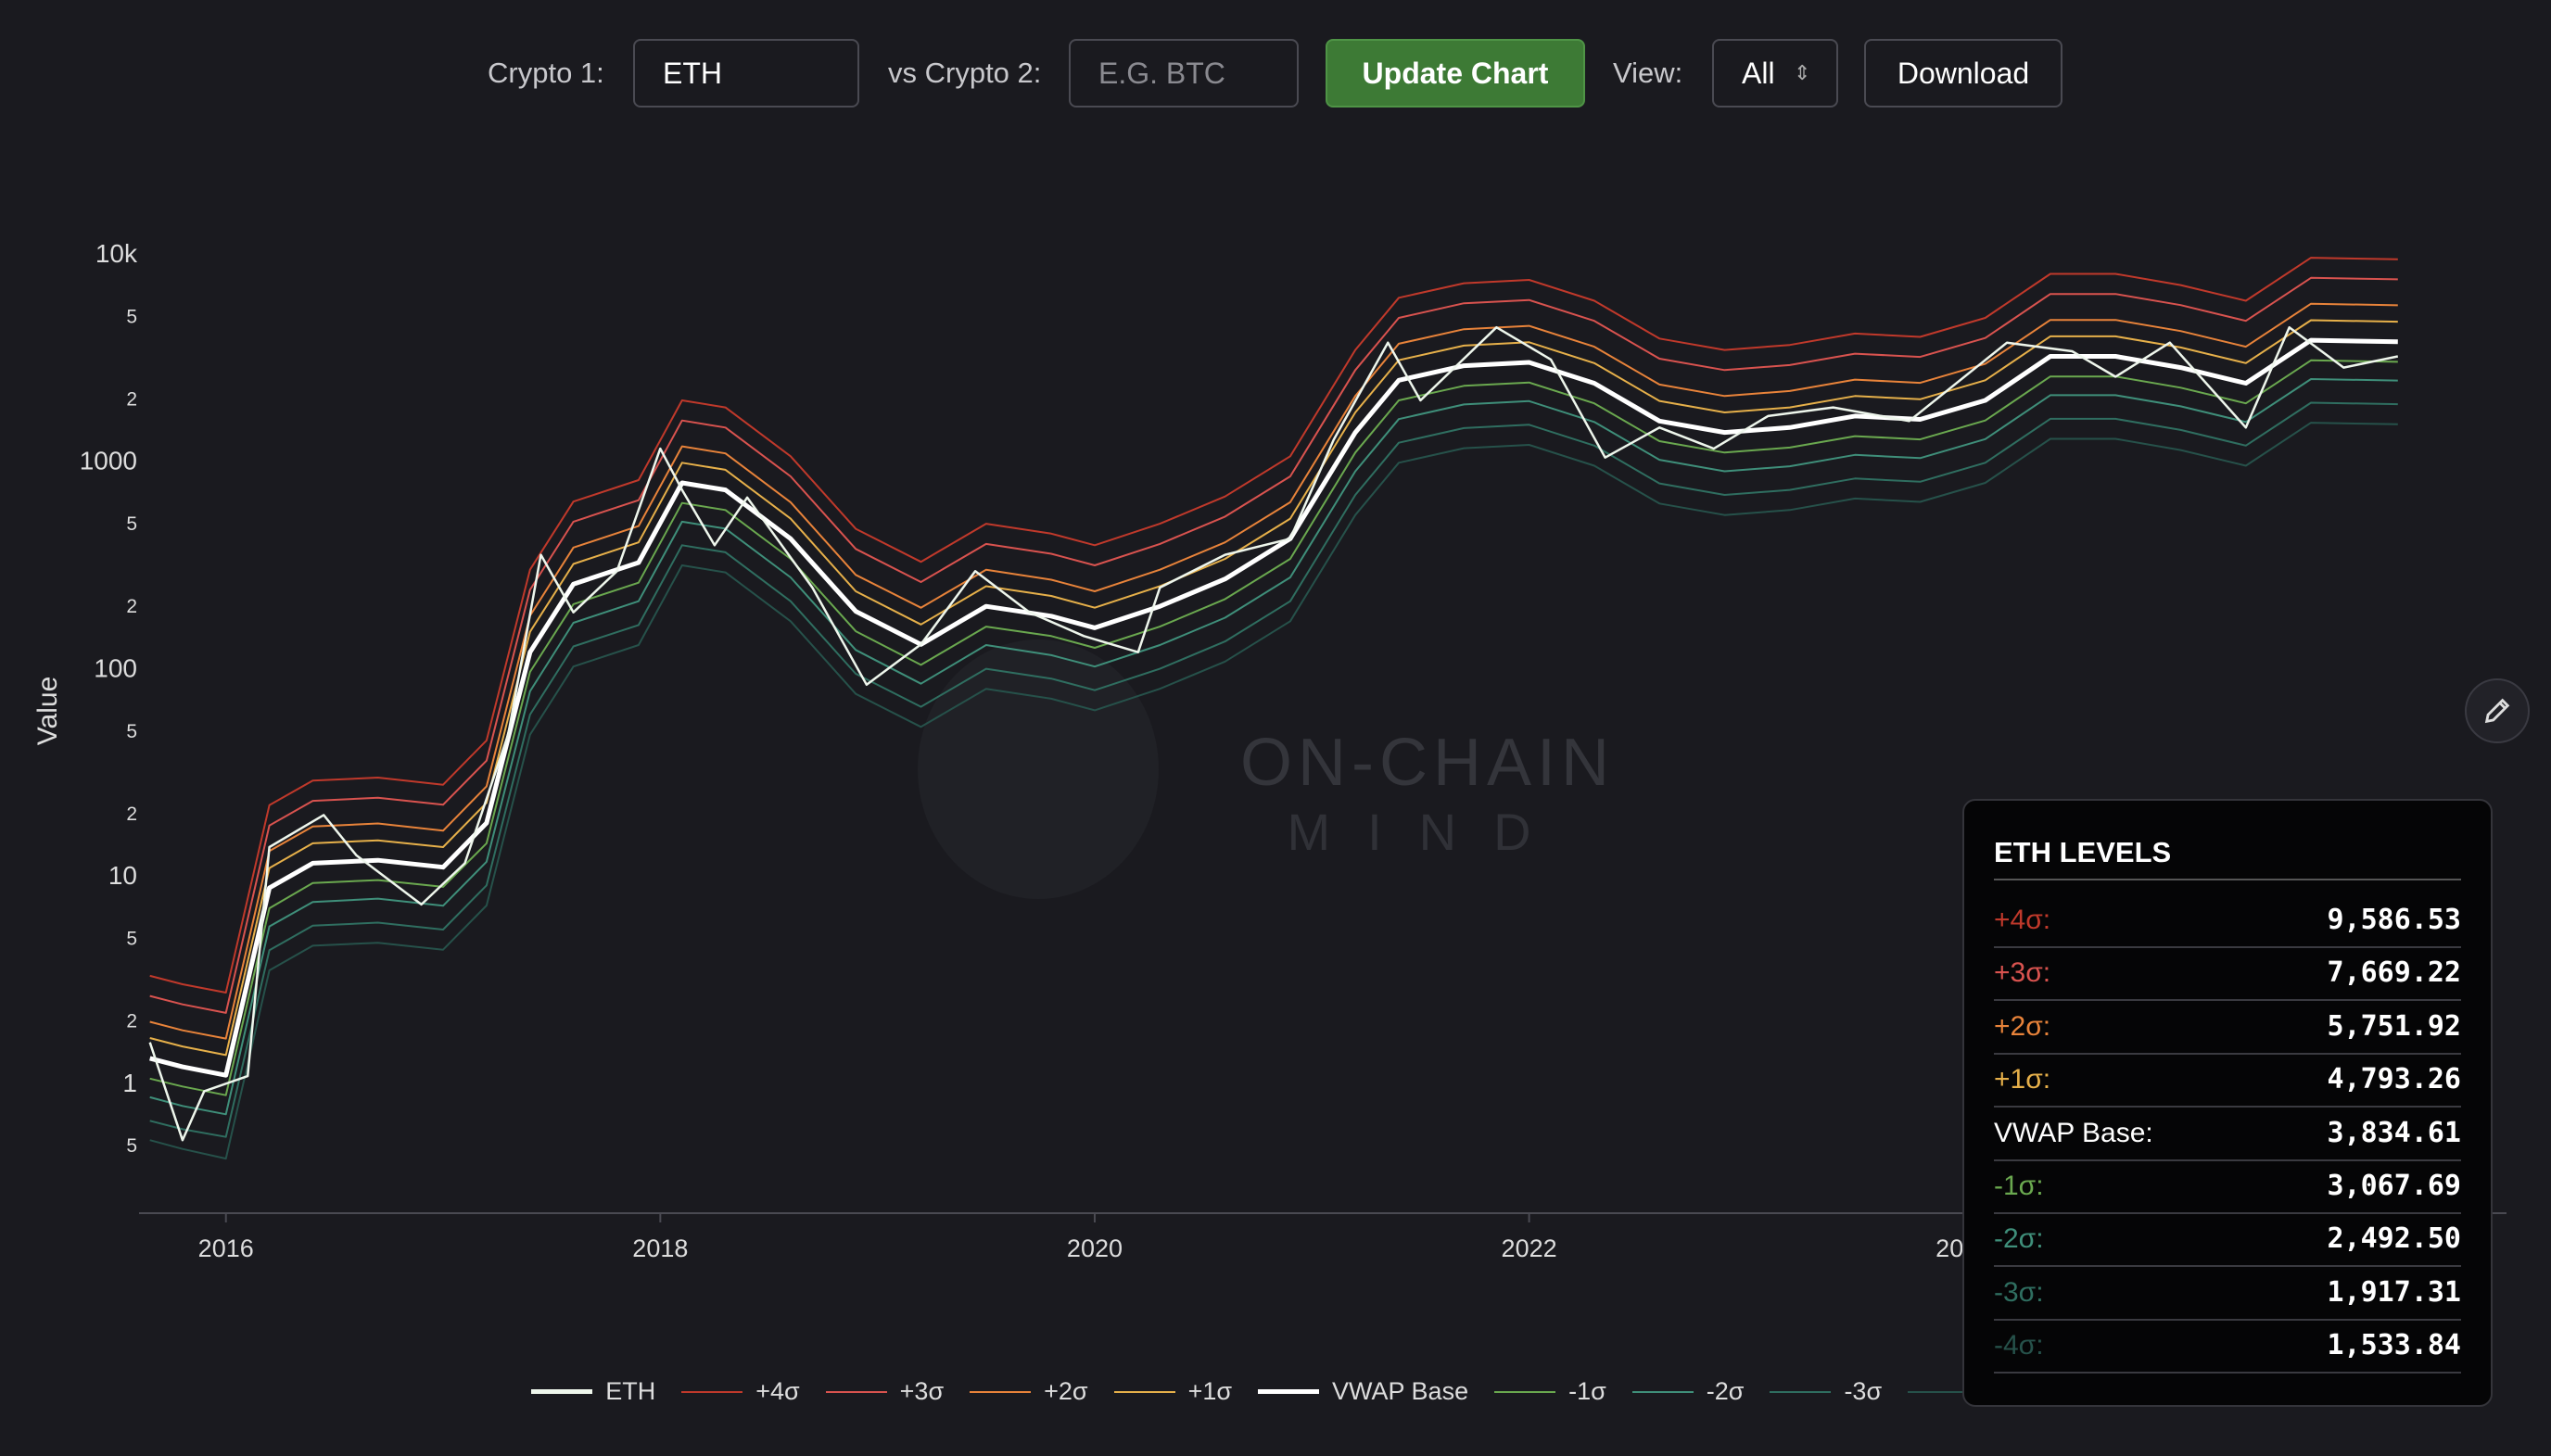  What do you see at coordinates (2083, 852) in the screenshot?
I see `levels-title: ETH LEVELS` at bounding box center [2083, 852].